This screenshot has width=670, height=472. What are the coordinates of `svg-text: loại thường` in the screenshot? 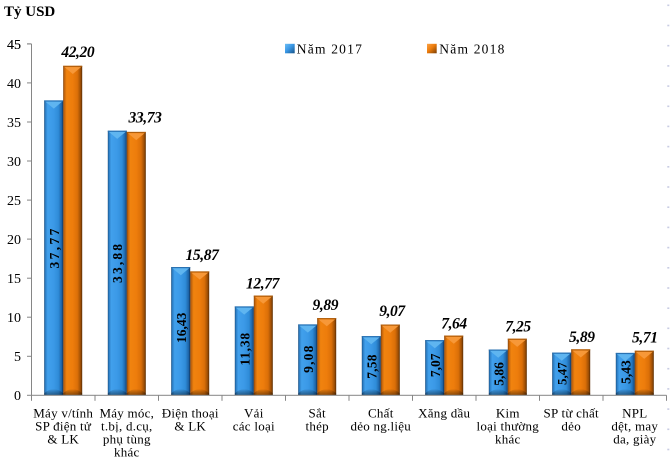 It's located at (508, 425).